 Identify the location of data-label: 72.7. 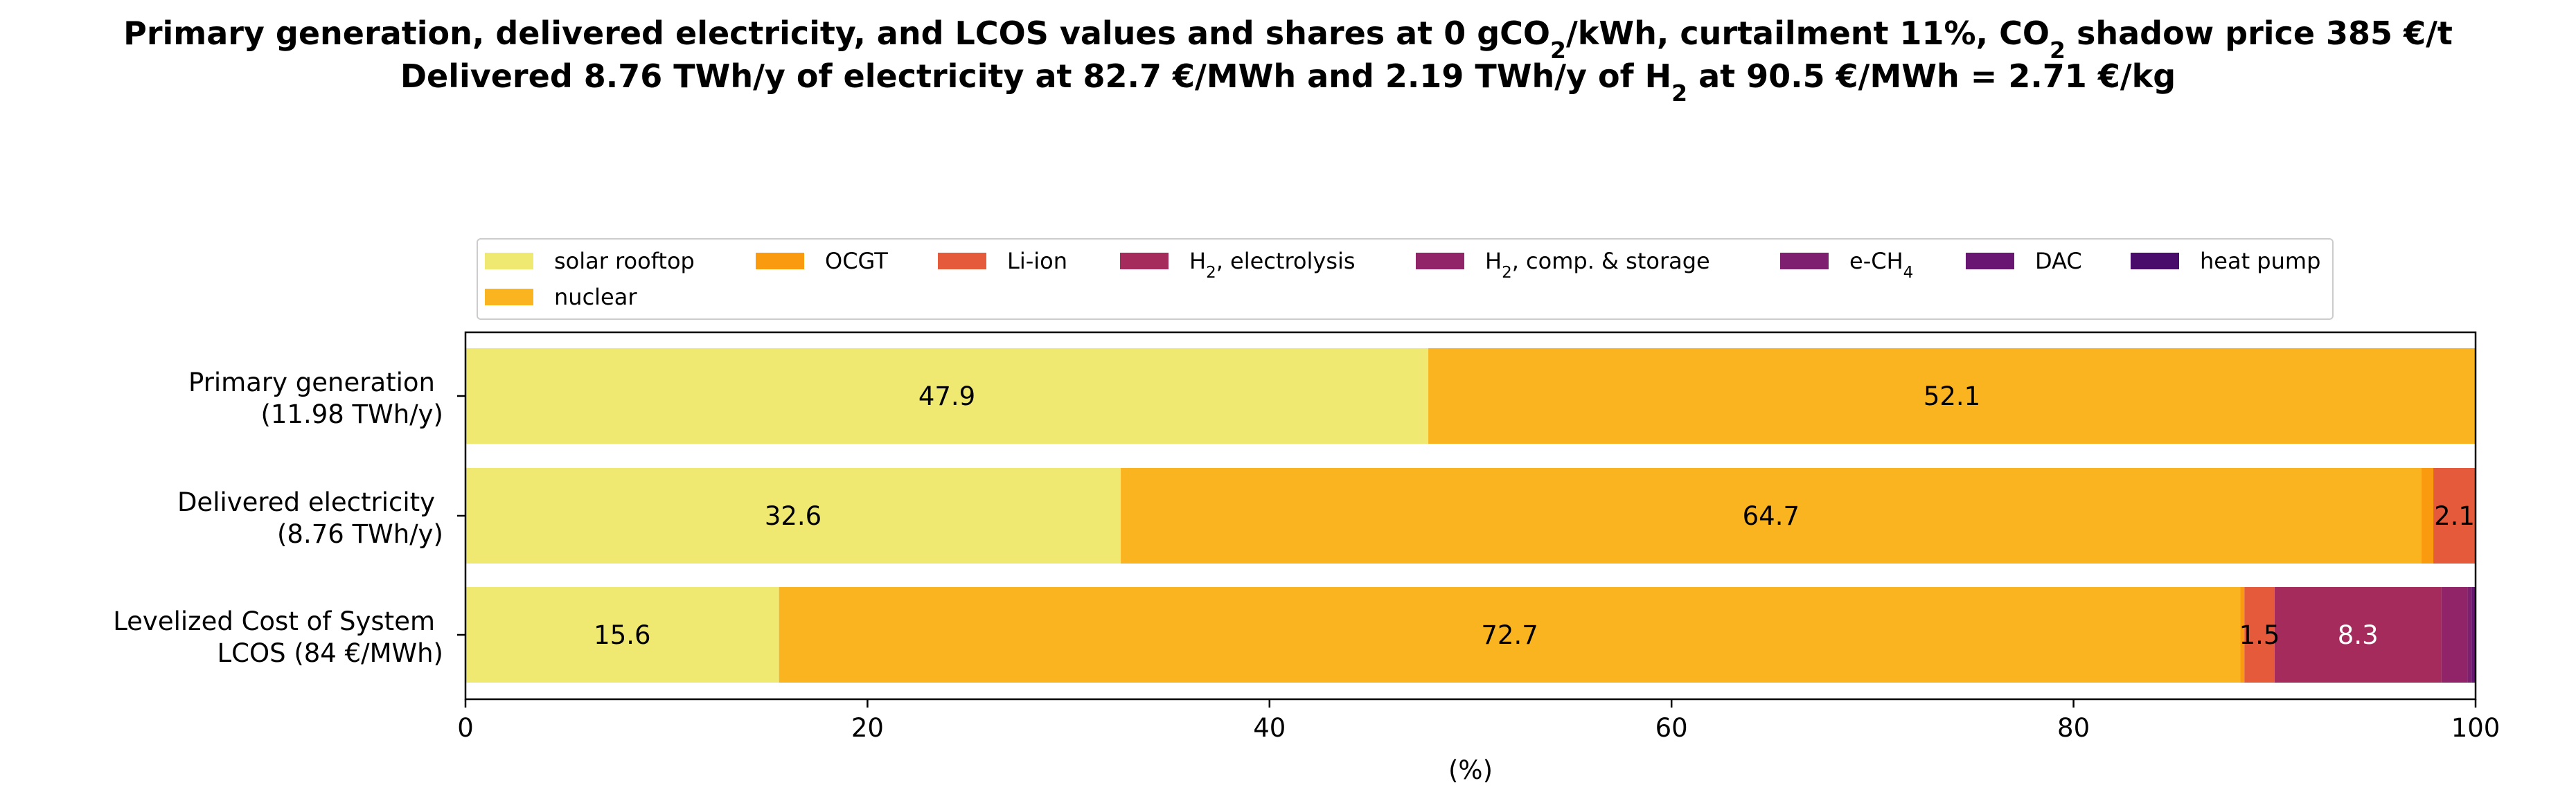
(1509, 635).